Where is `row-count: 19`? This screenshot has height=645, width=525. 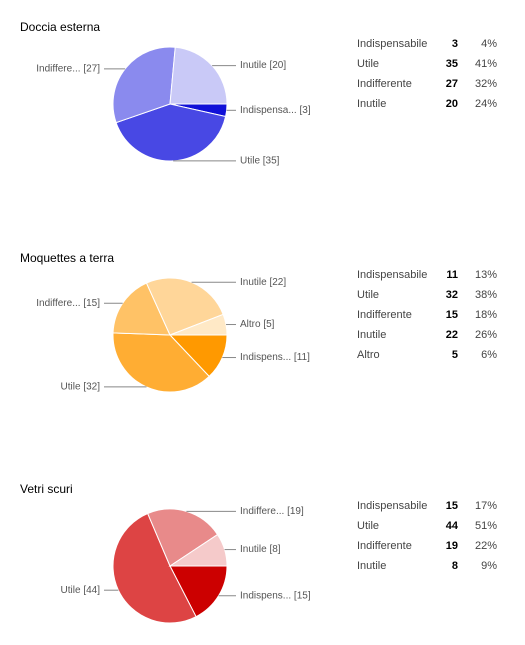 row-count: 19 is located at coordinates (452, 546).